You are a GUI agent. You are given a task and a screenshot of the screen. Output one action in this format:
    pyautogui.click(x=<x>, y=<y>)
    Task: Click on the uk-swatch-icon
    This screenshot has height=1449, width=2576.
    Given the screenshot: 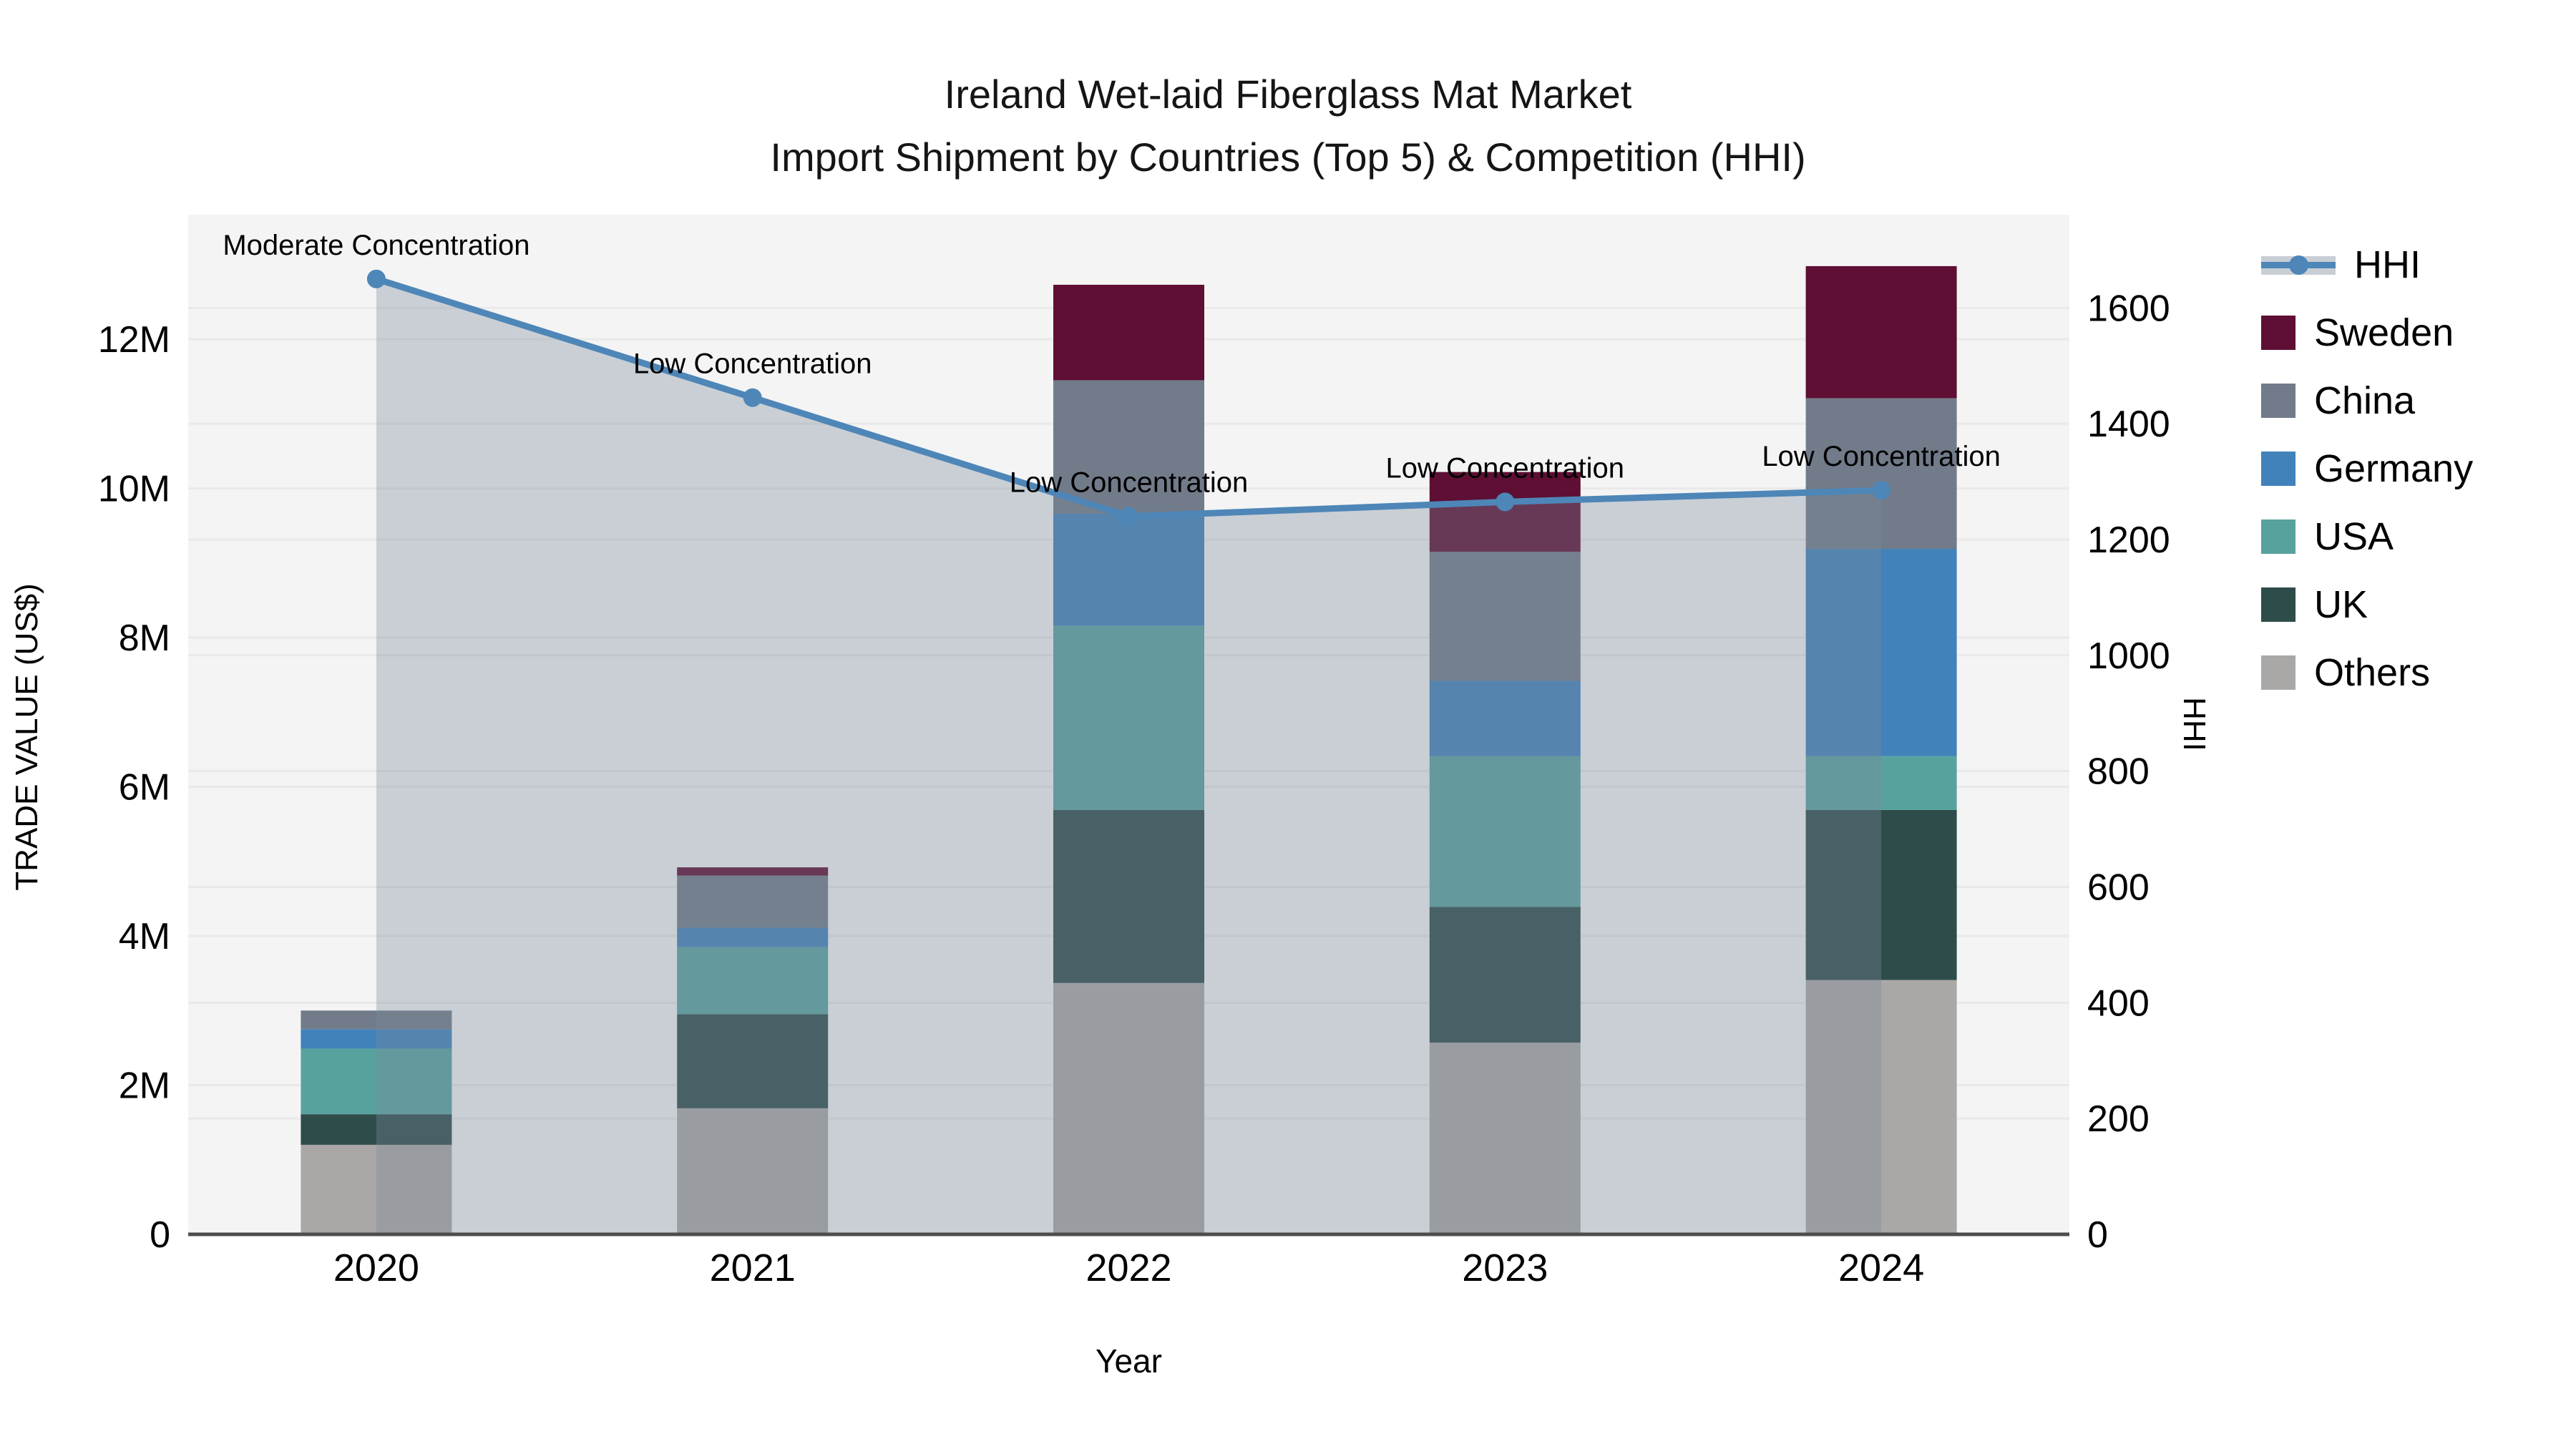 What is the action you would take?
    pyautogui.click(x=2278, y=604)
    